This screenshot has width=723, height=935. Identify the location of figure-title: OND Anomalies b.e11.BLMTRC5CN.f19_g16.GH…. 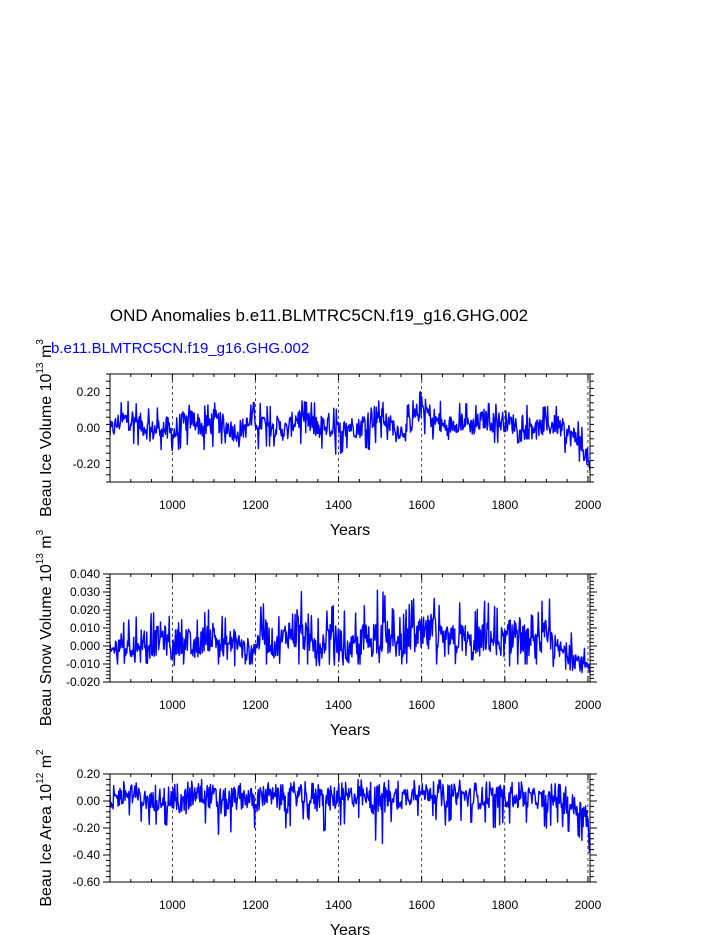
(319, 315).